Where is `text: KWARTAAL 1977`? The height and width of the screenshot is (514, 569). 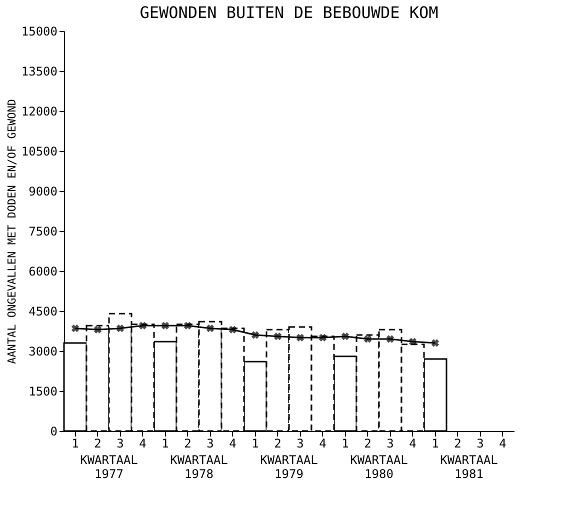 text: KWARTAAL 1977 is located at coordinates (109, 467).